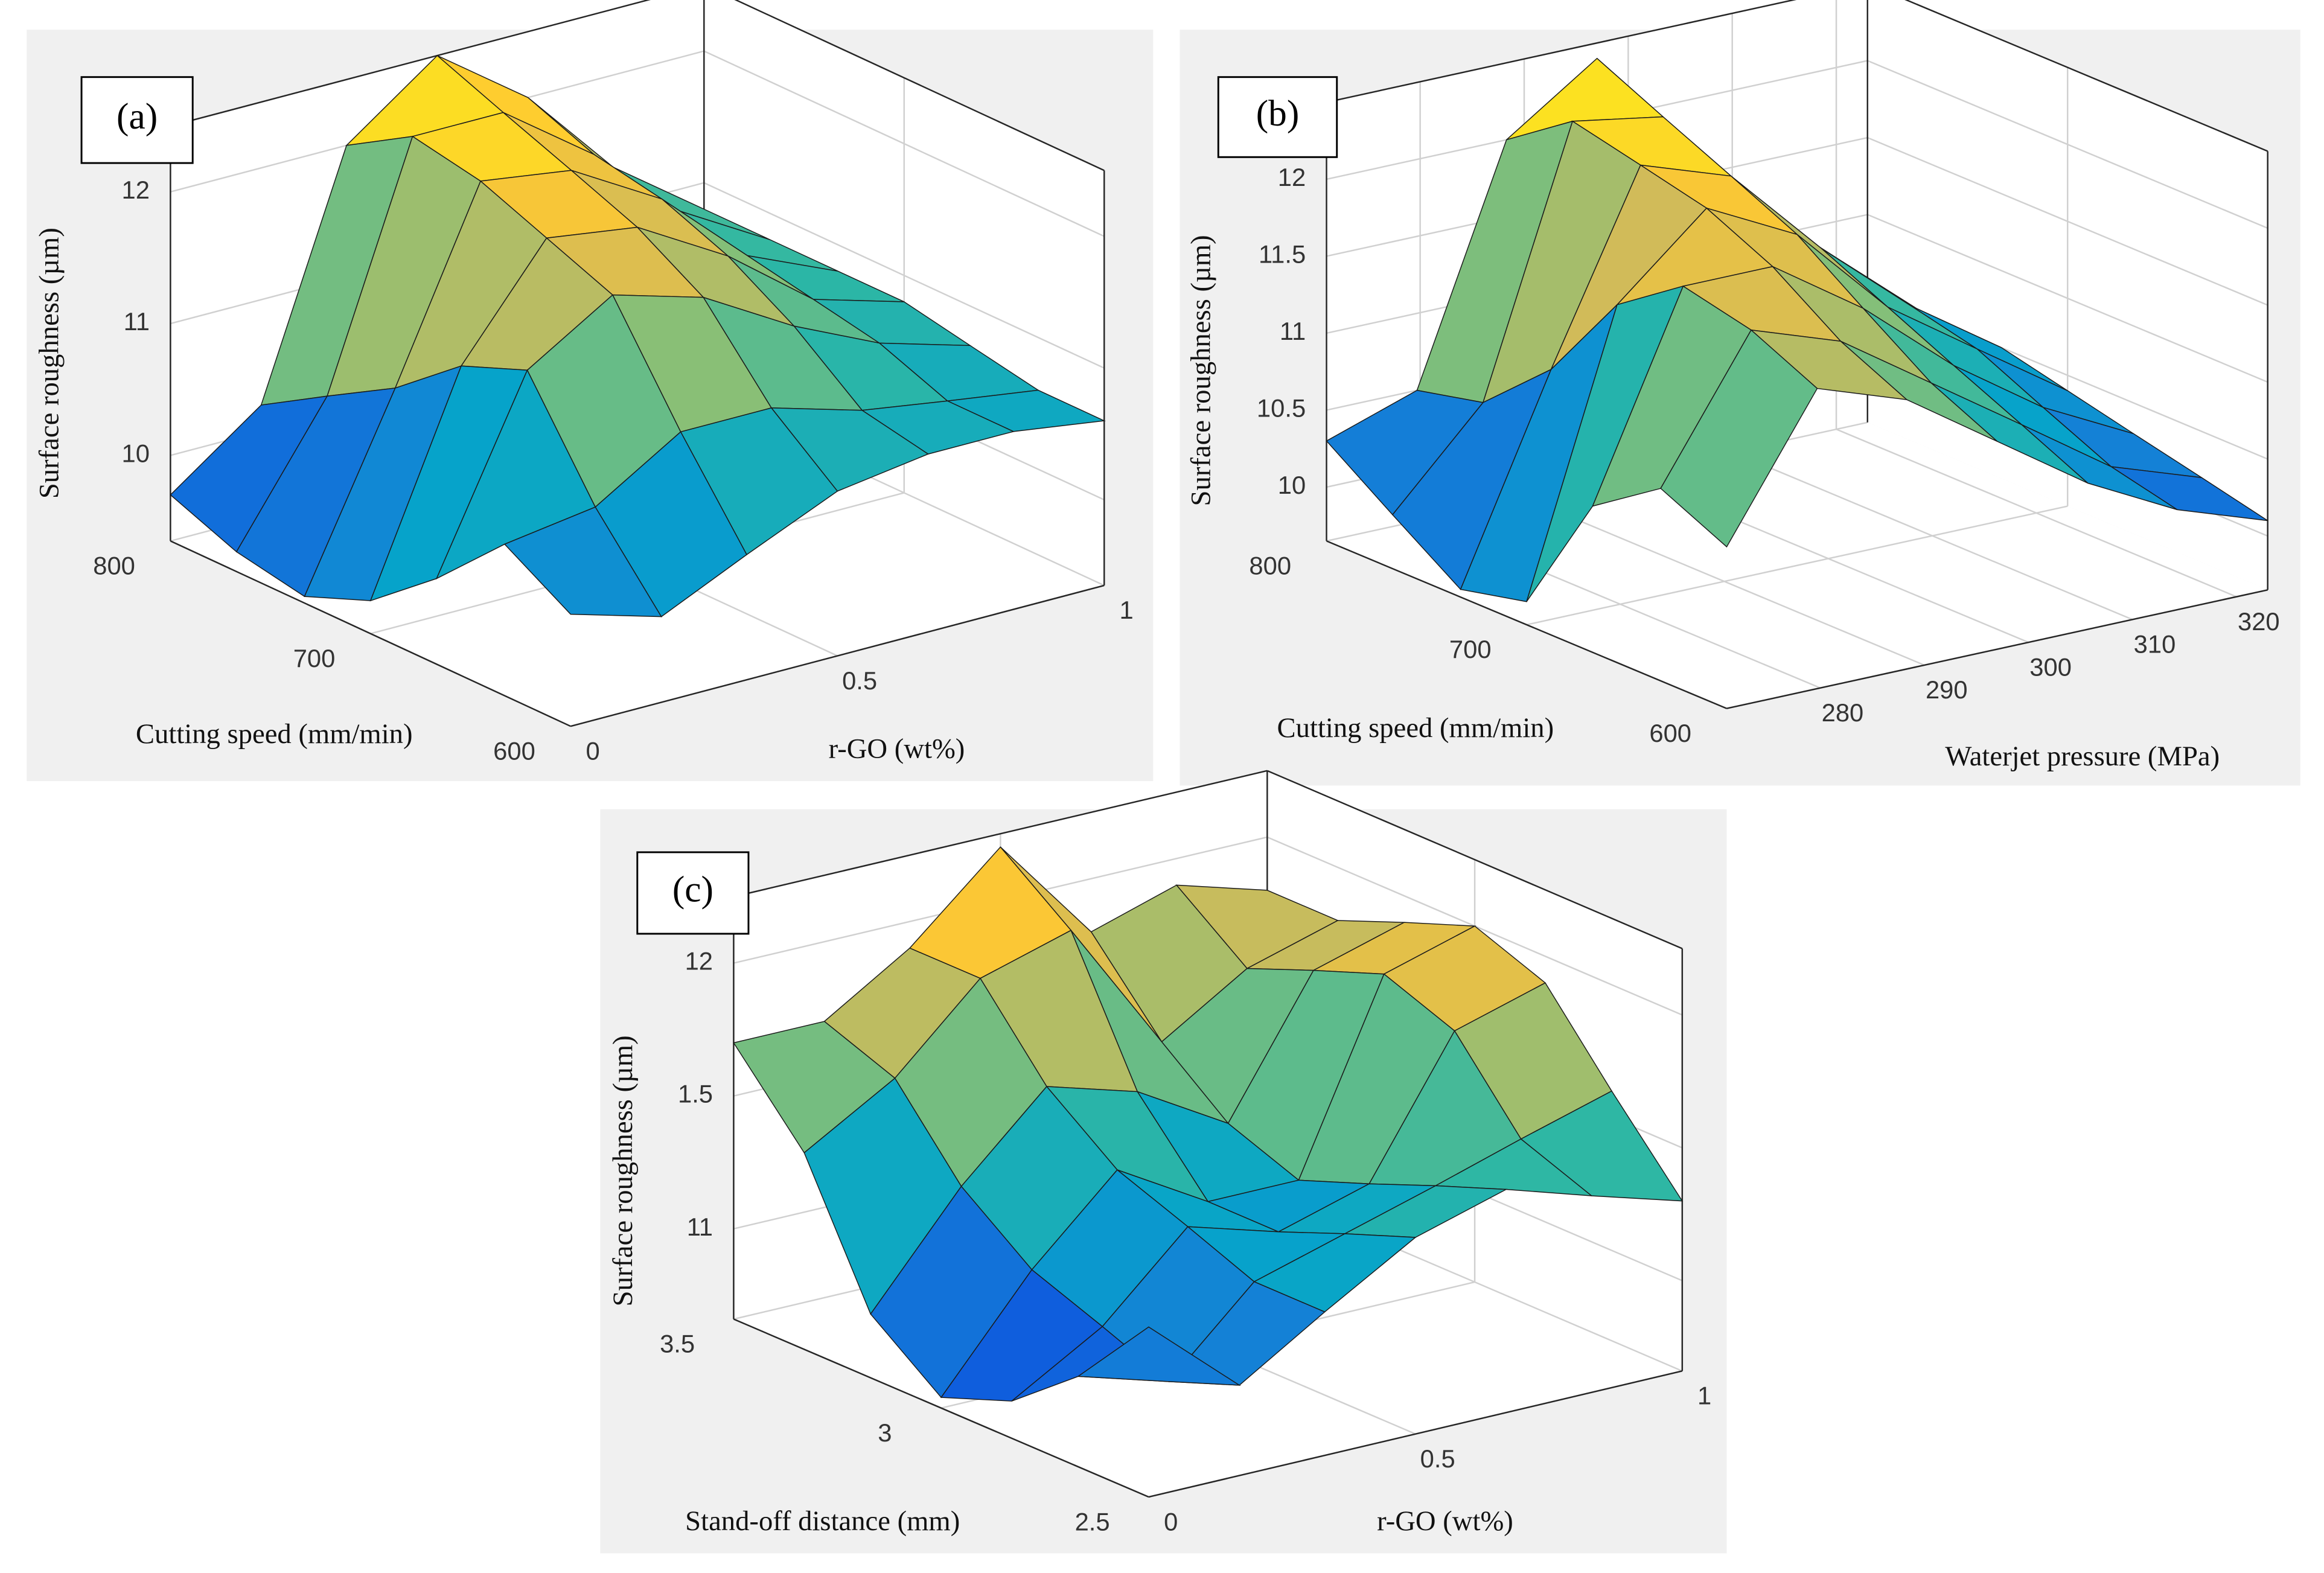 The height and width of the screenshot is (1573, 2324). Describe the element at coordinates (1282, 254) in the screenshot. I see `z-tick-label: 11.5` at that location.